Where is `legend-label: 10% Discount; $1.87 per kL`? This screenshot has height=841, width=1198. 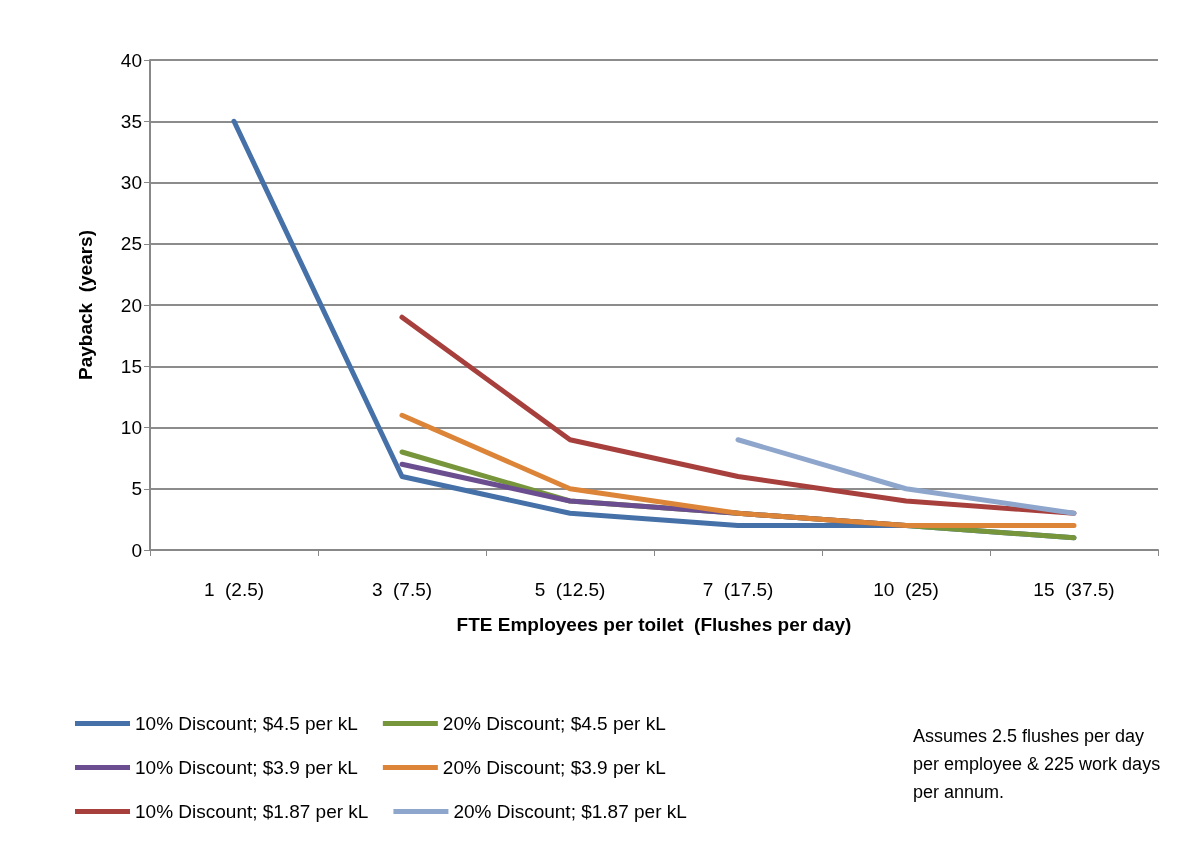
legend-label: 10% Discount; $1.87 per kL is located at coordinates (252, 811).